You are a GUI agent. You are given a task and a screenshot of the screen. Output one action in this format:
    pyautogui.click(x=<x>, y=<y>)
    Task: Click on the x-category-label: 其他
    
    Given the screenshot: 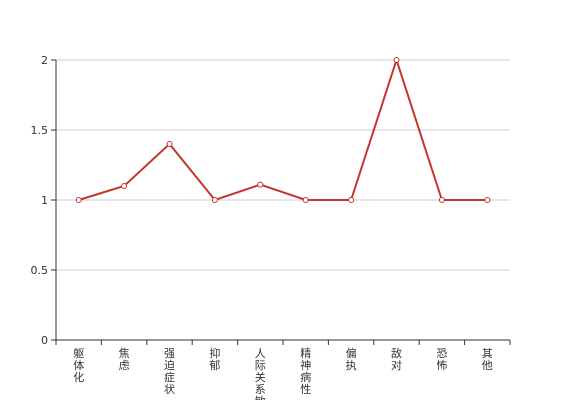 What is the action you would take?
    pyautogui.click(x=487, y=359)
    